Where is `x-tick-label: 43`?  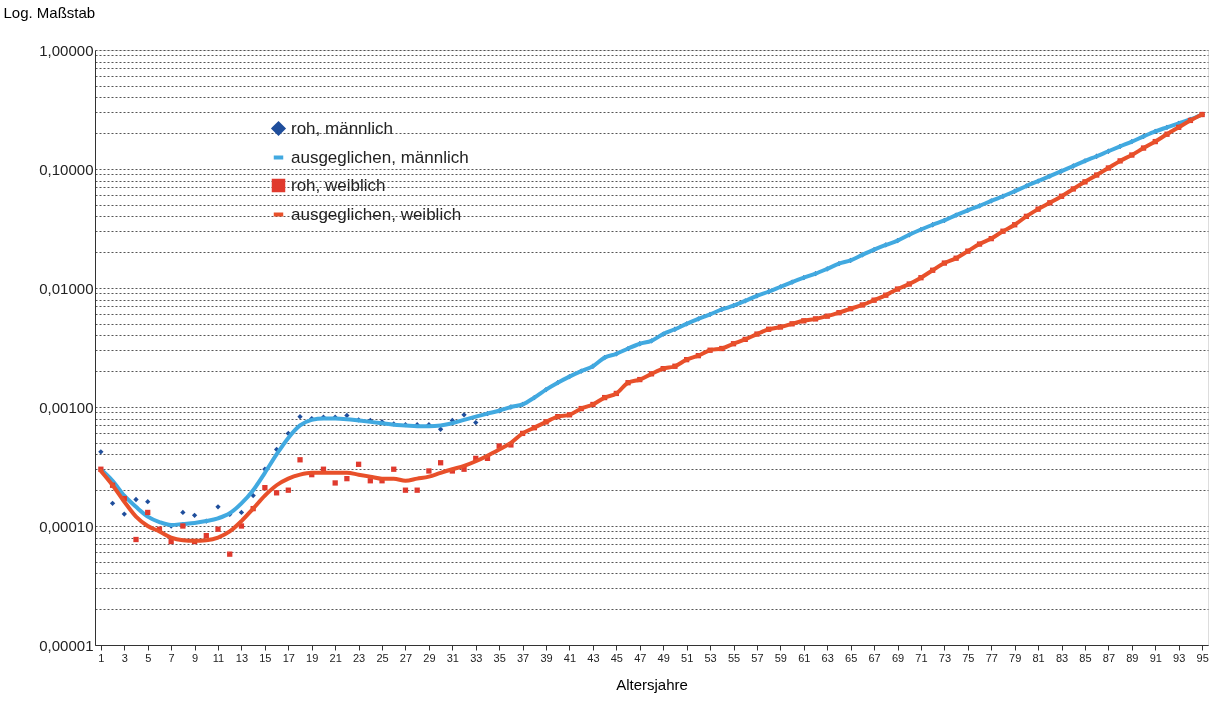
x-tick-label: 43 is located at coordinates (593, 657).